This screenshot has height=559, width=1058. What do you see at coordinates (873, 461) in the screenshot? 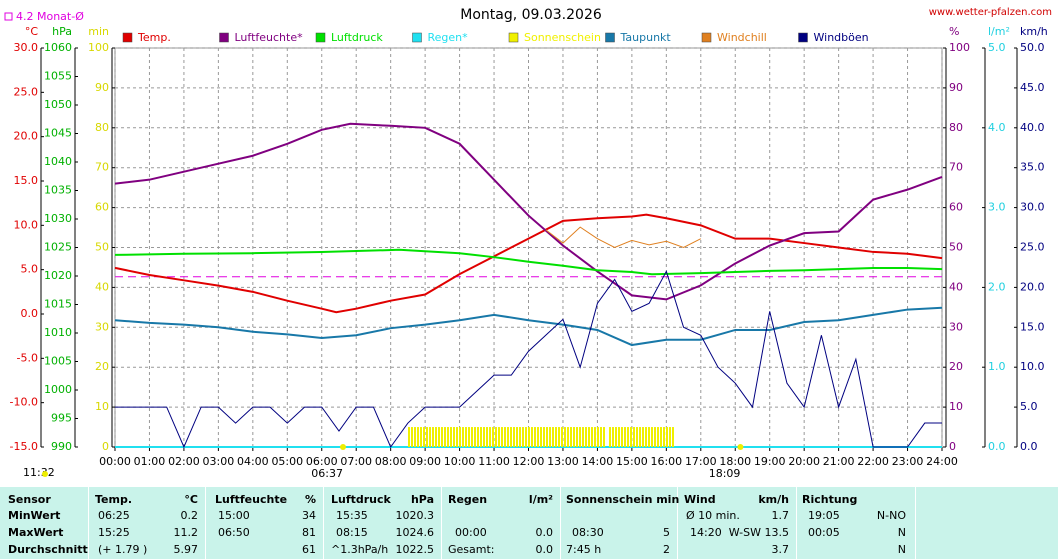
I see `x-tick-label: 22:00` at bounding box center [873, 461].